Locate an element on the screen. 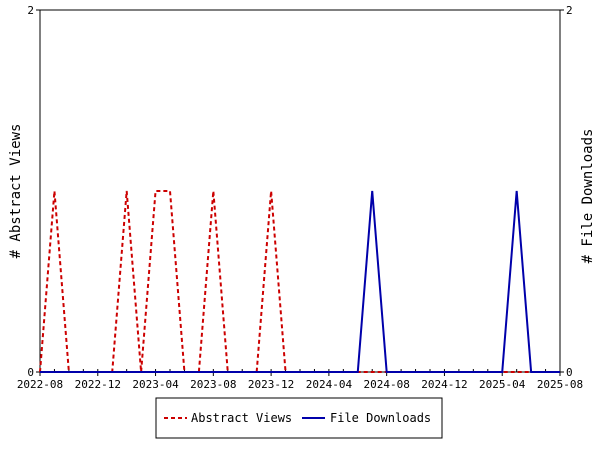 The width and height of the screenshot is (600, 450). y-right-tick-label: 0 is located at coordinates (569, 372).